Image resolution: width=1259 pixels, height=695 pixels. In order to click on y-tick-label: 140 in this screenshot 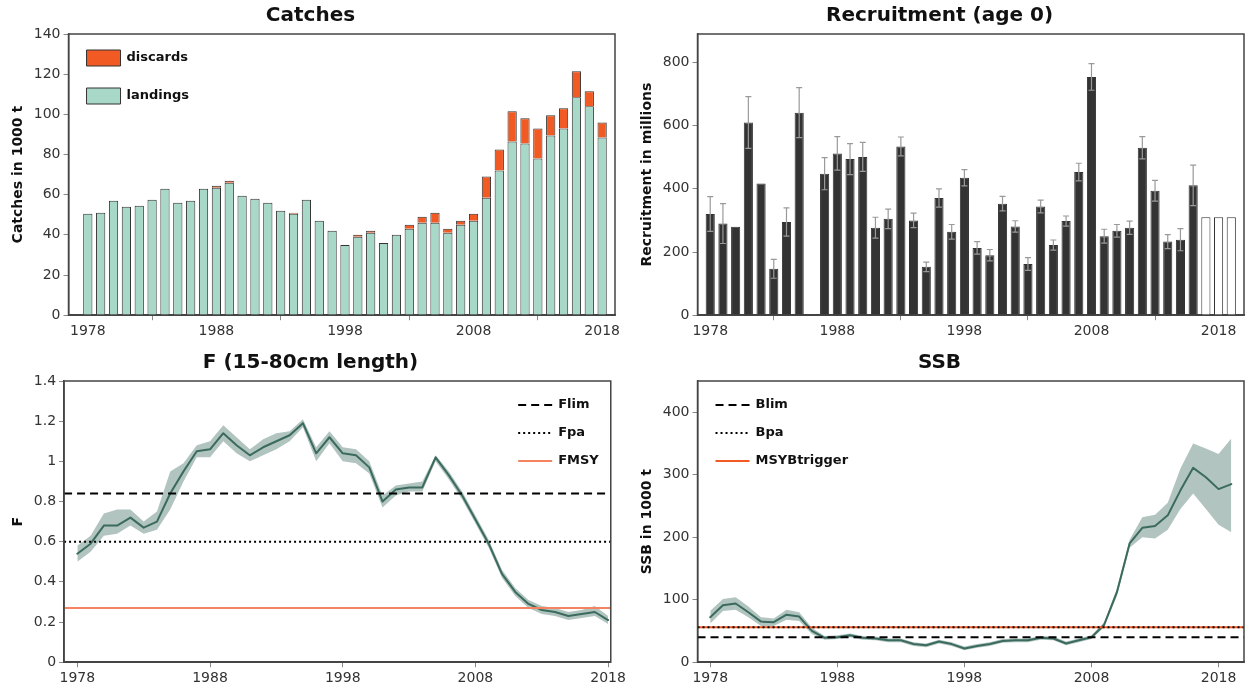, I will do `click(47, 32)`.